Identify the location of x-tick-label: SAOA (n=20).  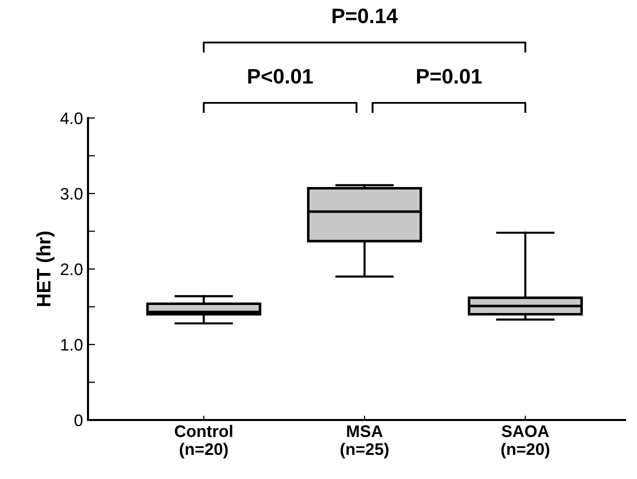
(525, 441).